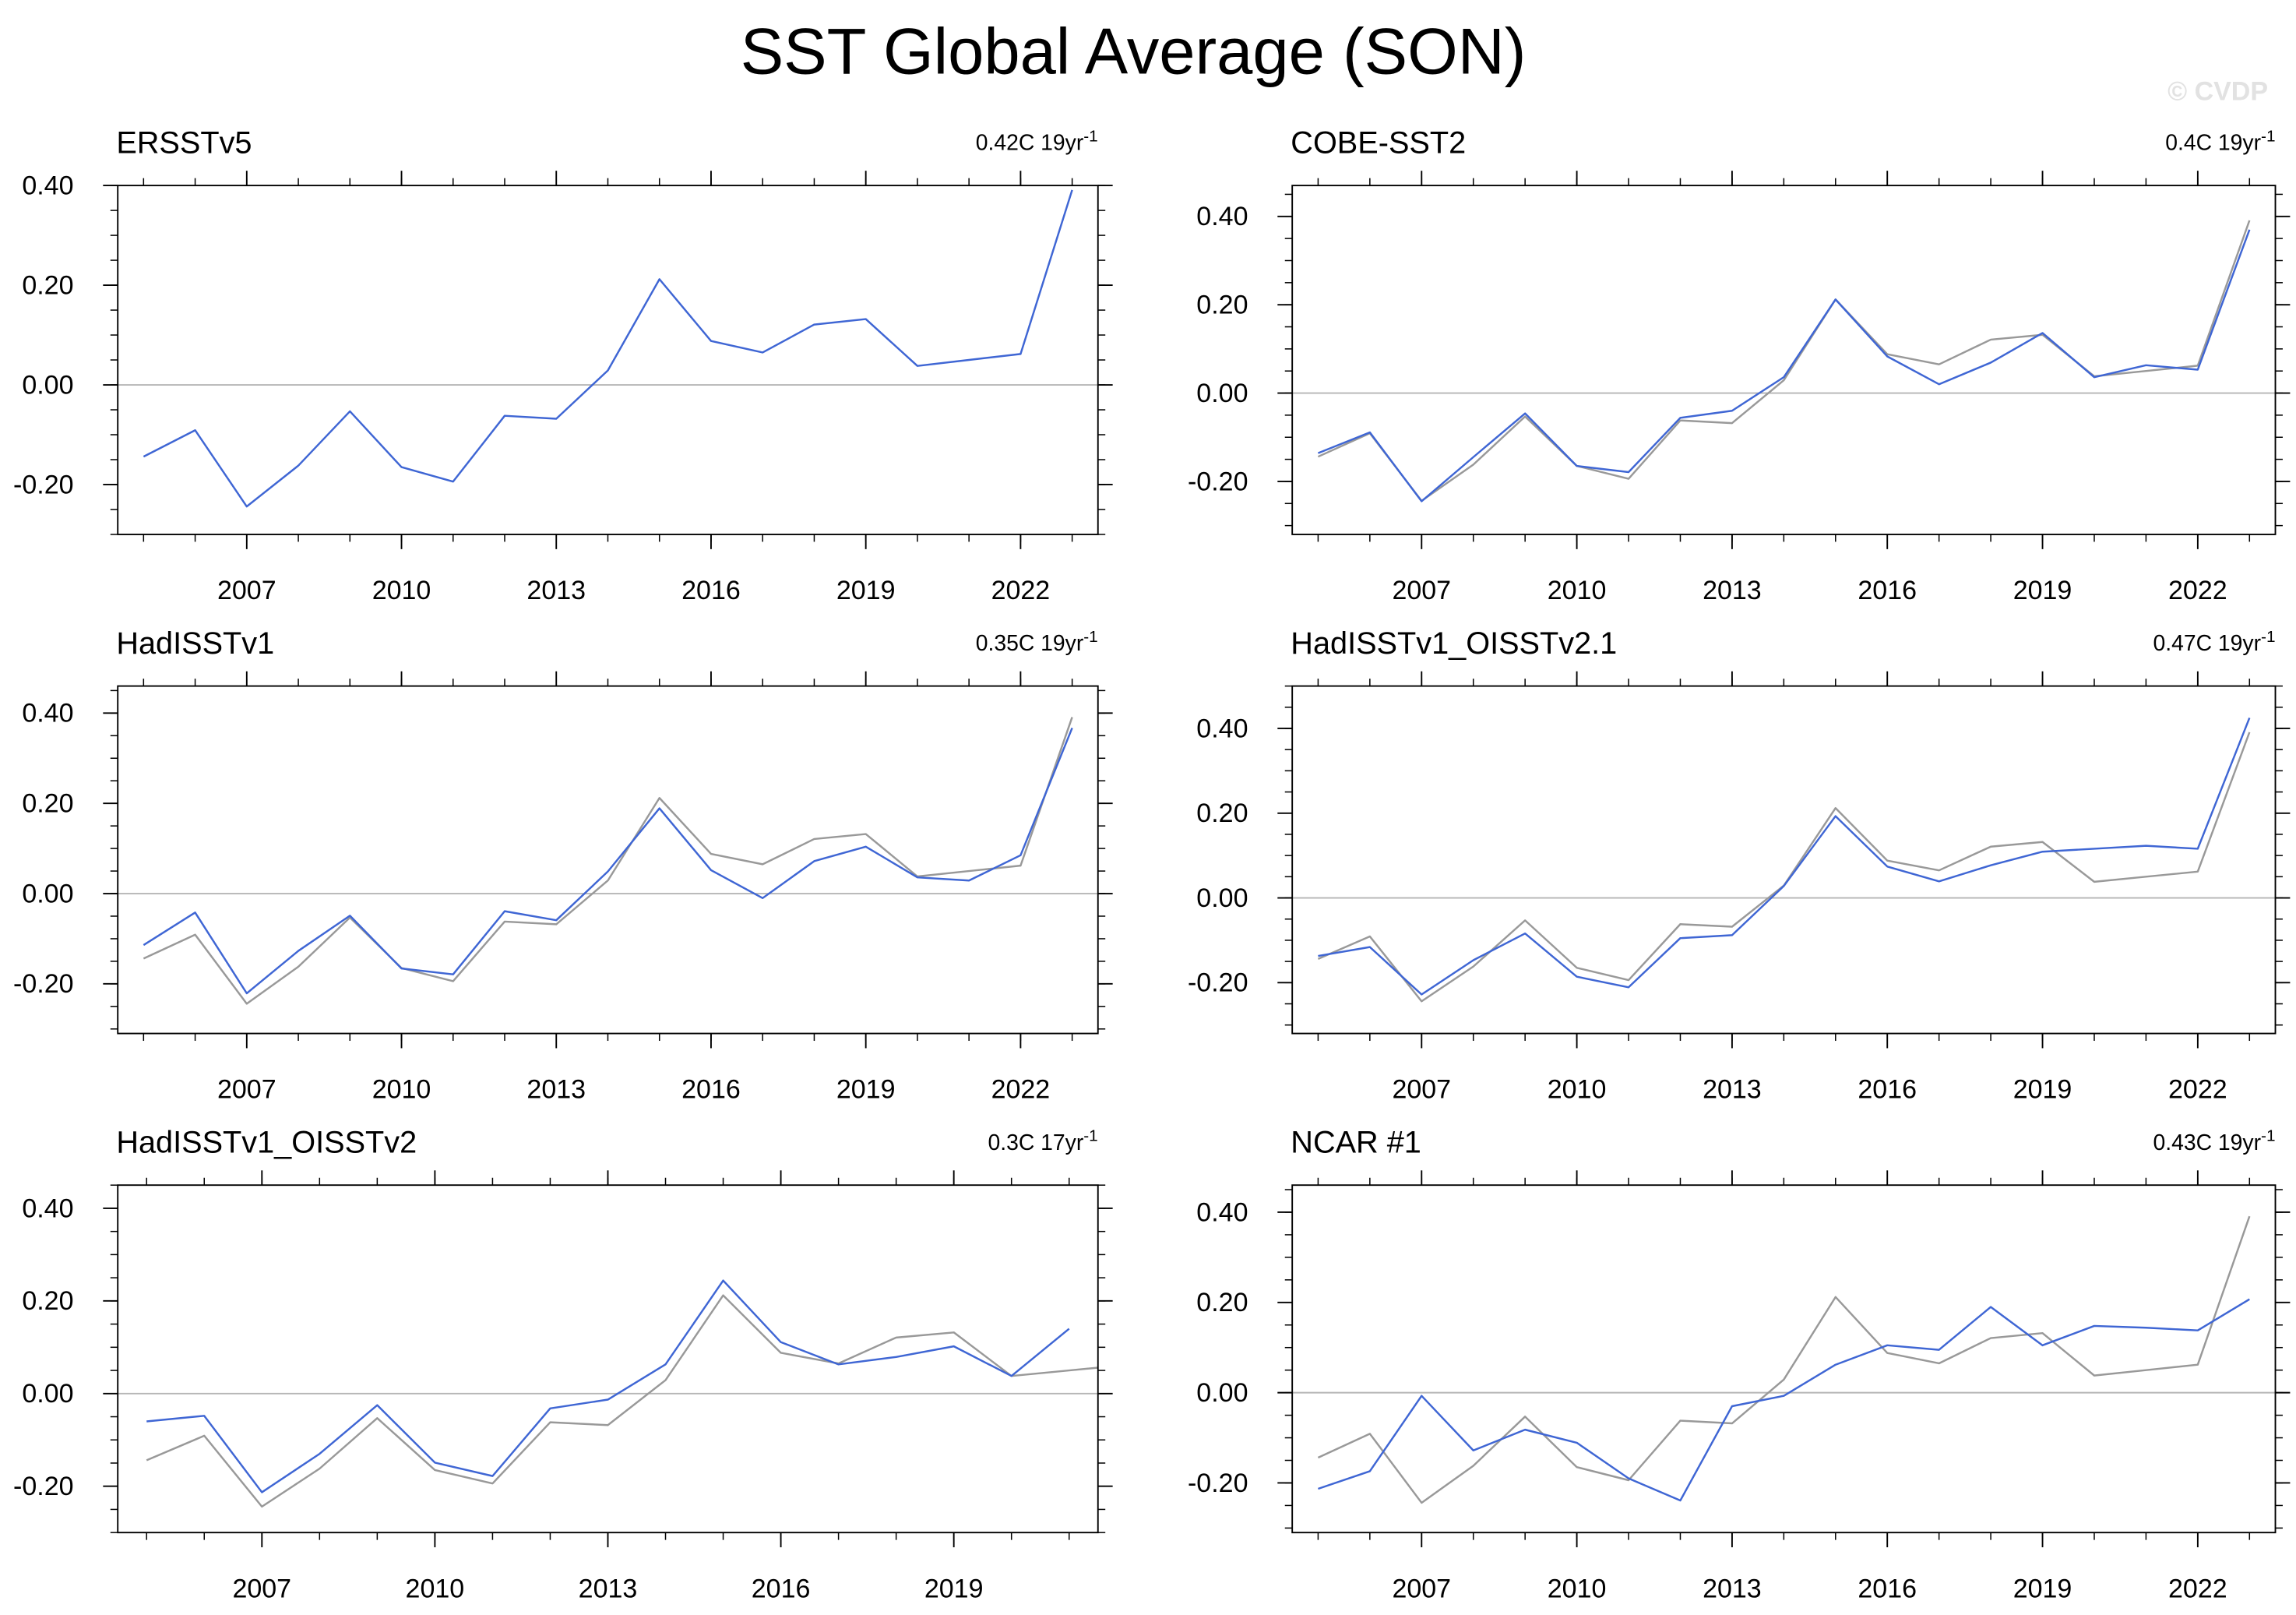 The image size is (2296, 1615). Describe the element at coordinates (1454, 643) in the screenshot. I see `panel-title: HadISSTv1_OISSTv2.1` at that location.